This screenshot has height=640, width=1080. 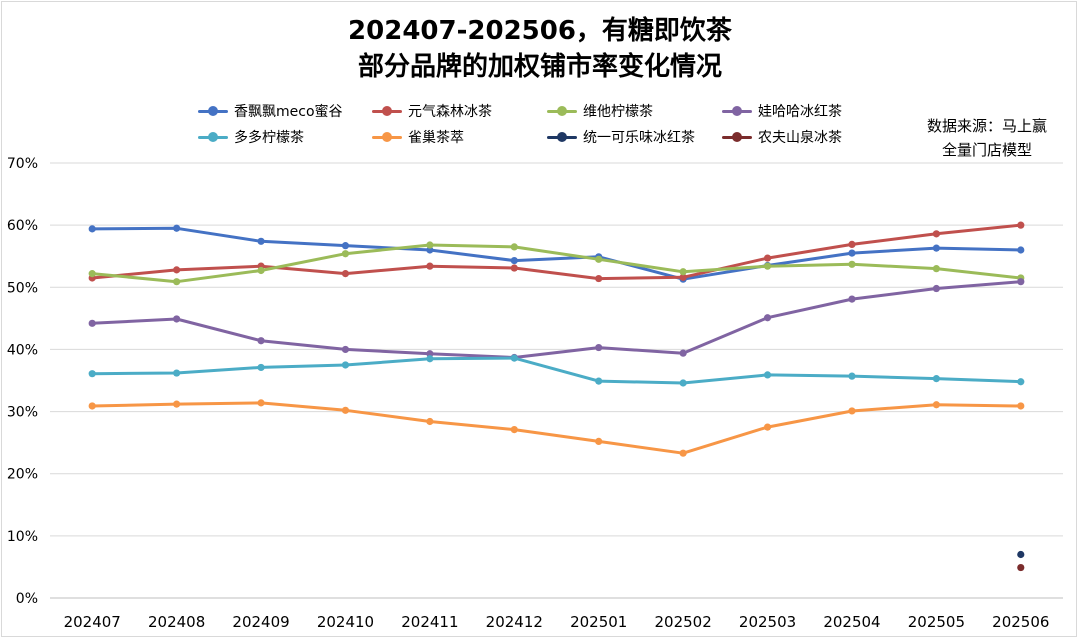 What do you see at coordinates (176, 622) in the screenshot?
I see `x-tick-label: 202408` at bounding box center [176, 622].